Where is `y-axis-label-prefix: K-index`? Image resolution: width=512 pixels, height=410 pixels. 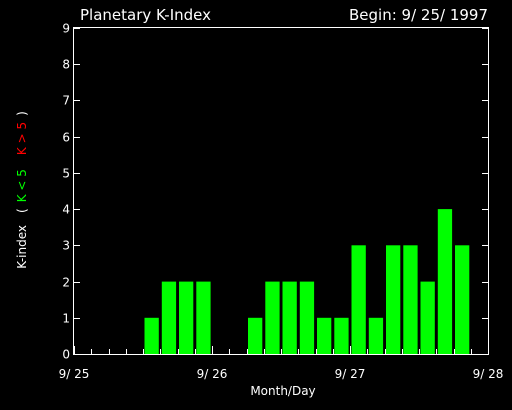 y-axis-label-prefix: K-index is located at coordinates (22, 247).